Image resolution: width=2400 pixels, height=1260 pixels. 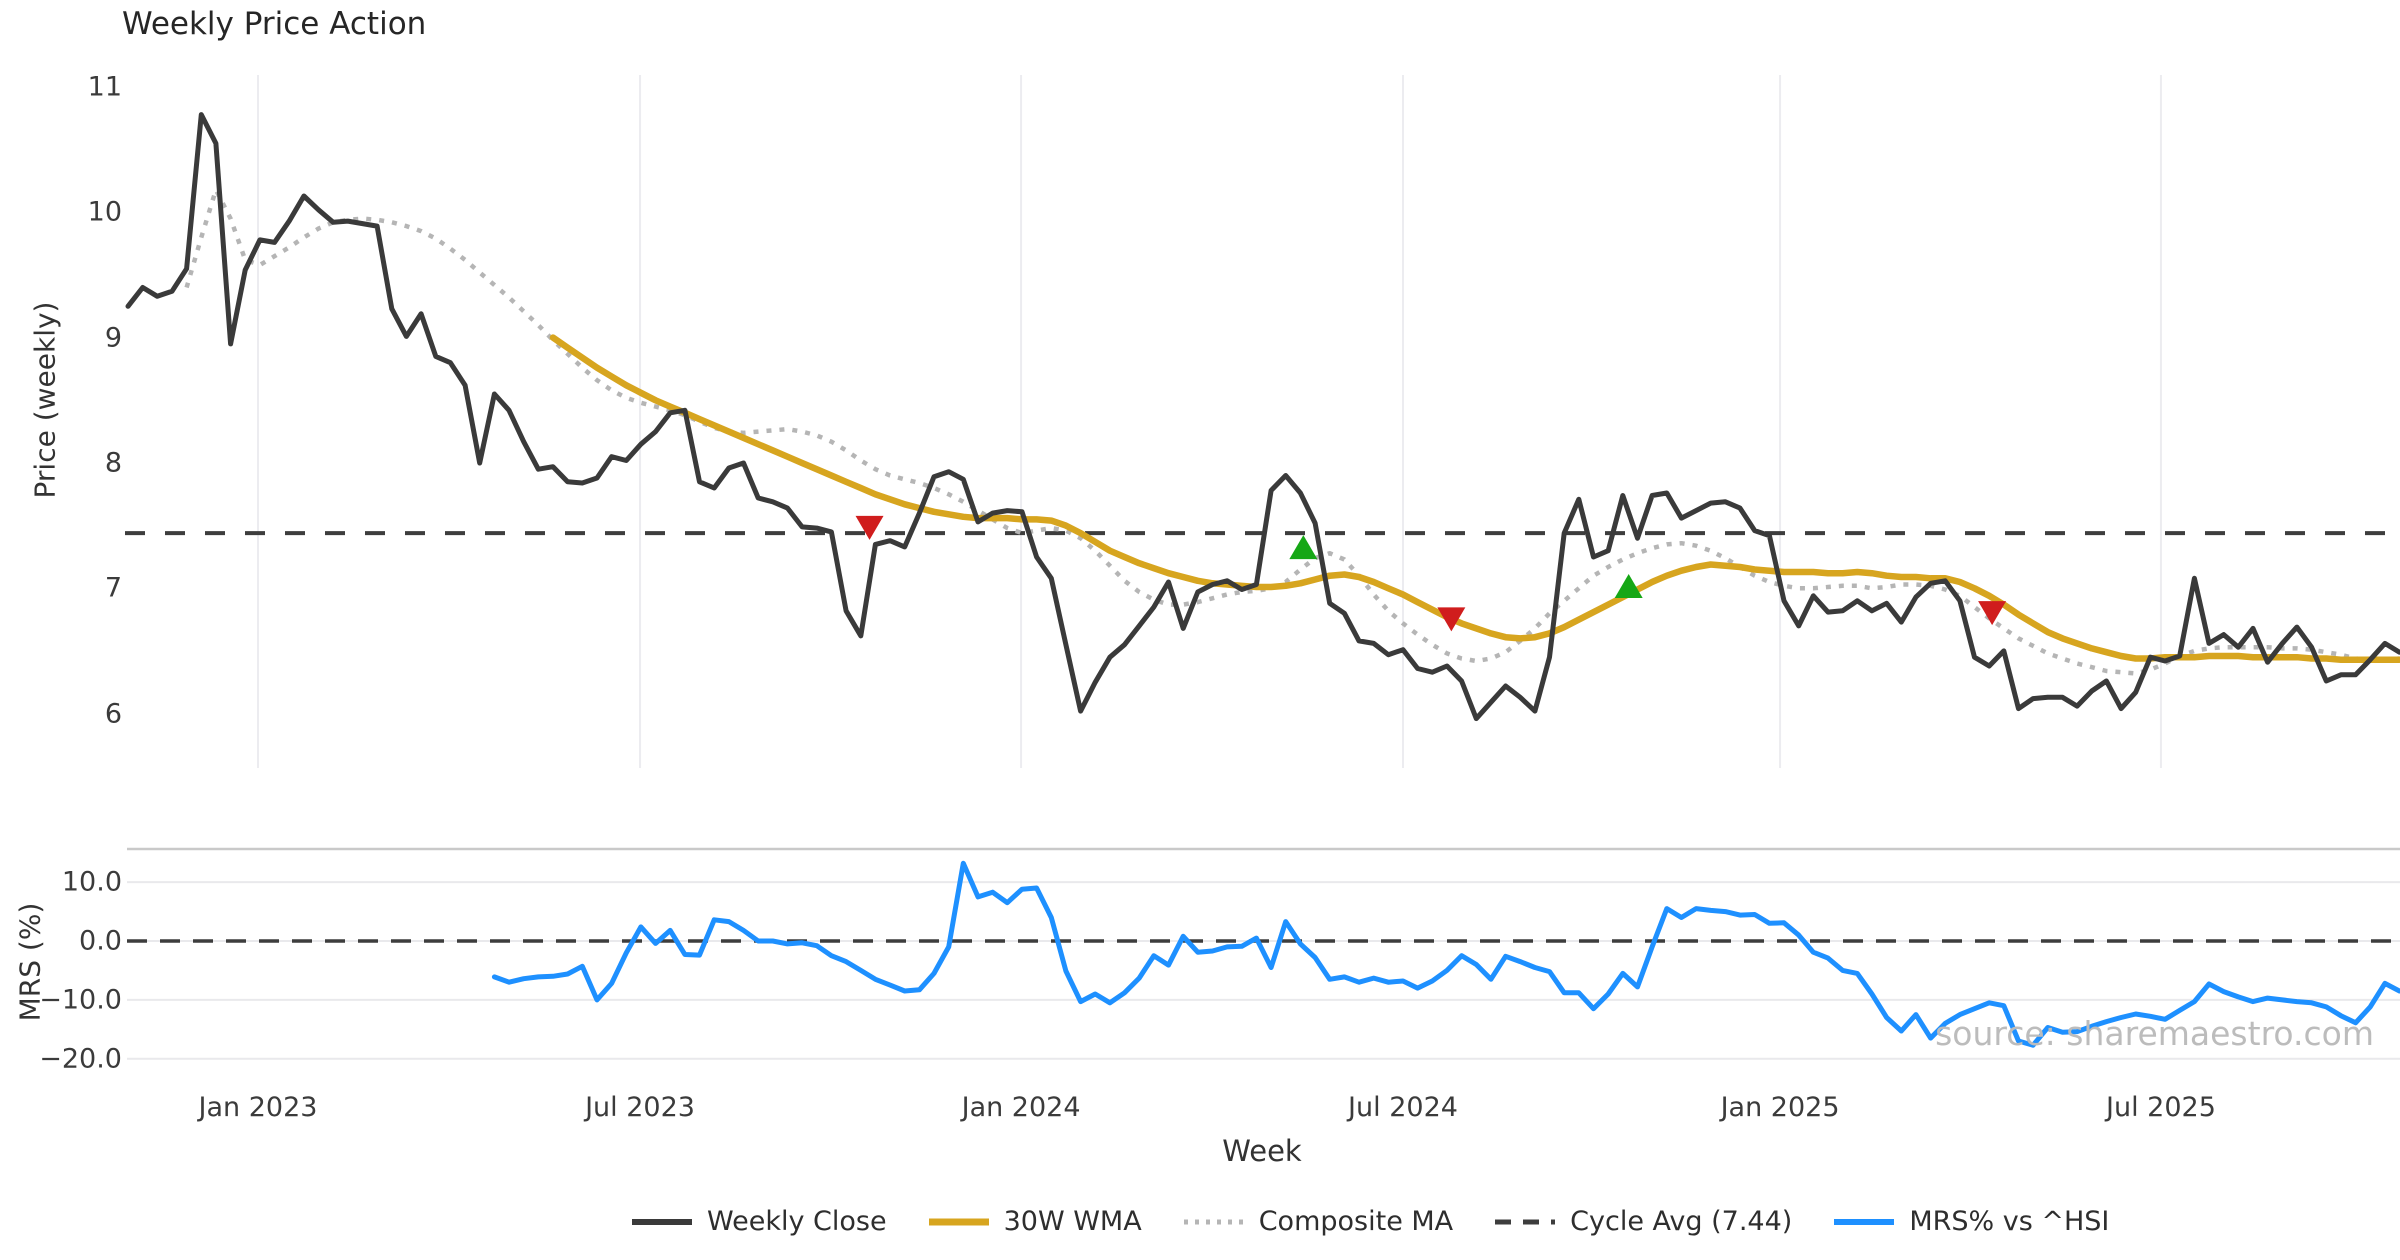 I want to click on mrs-y-tick: 0.0, so click(x=100, y=941).